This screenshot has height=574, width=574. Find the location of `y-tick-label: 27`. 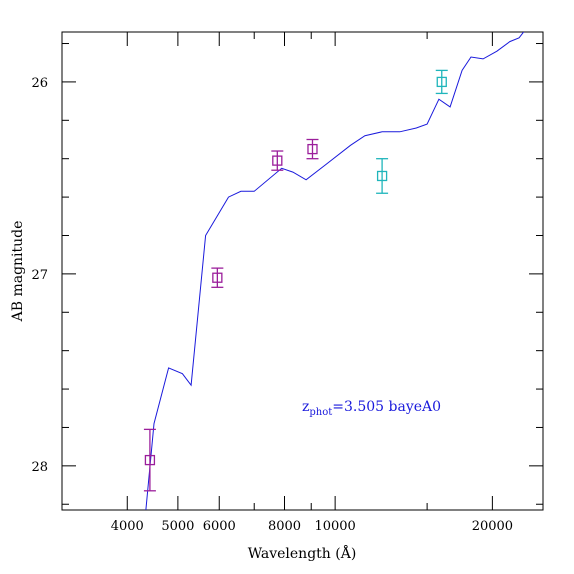

y-tick-label: 27 is located at coordinates (39, 275).